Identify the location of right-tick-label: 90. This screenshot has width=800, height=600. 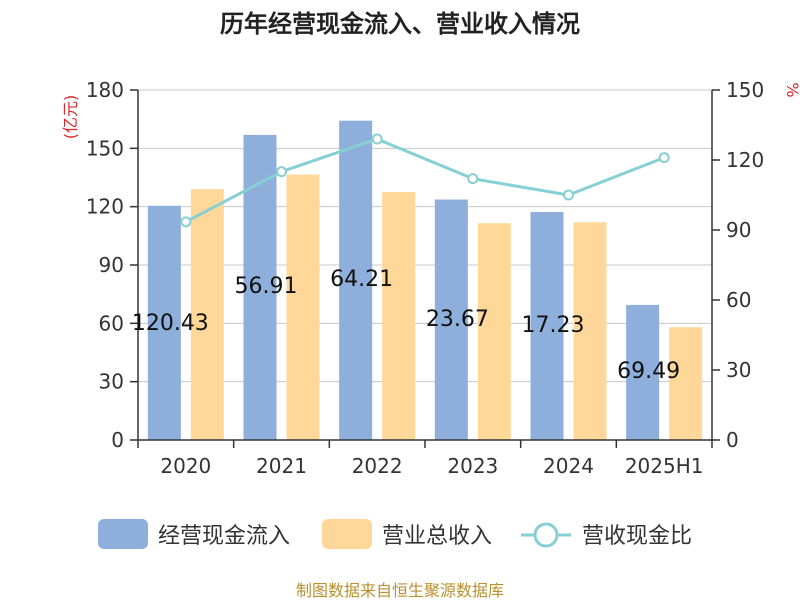
(738, 230).